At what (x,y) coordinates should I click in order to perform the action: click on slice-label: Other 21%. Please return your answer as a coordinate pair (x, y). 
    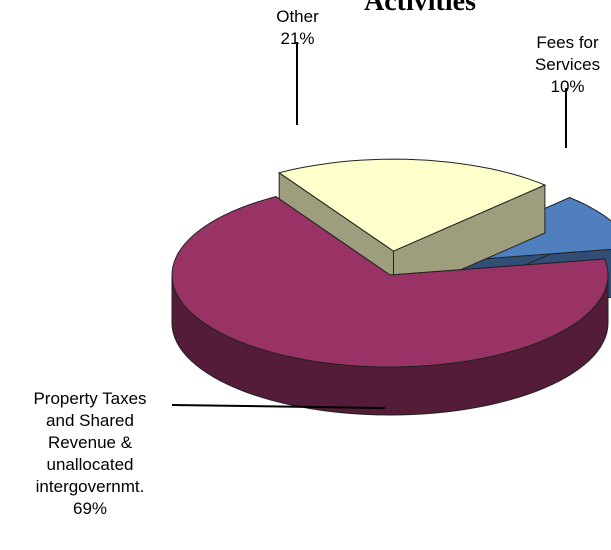
    Looking at the image, I should click on (297, 28).